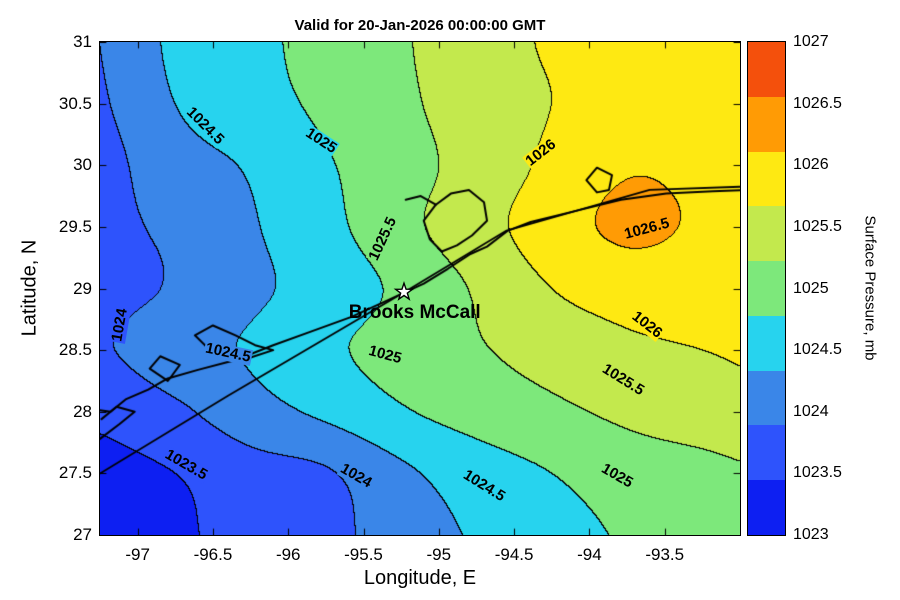 This screenshot has height=600, width=900. Describe the element at coordinates (75, 226) in the screenshot. I see `y-tick-label: 29.5` at that location.